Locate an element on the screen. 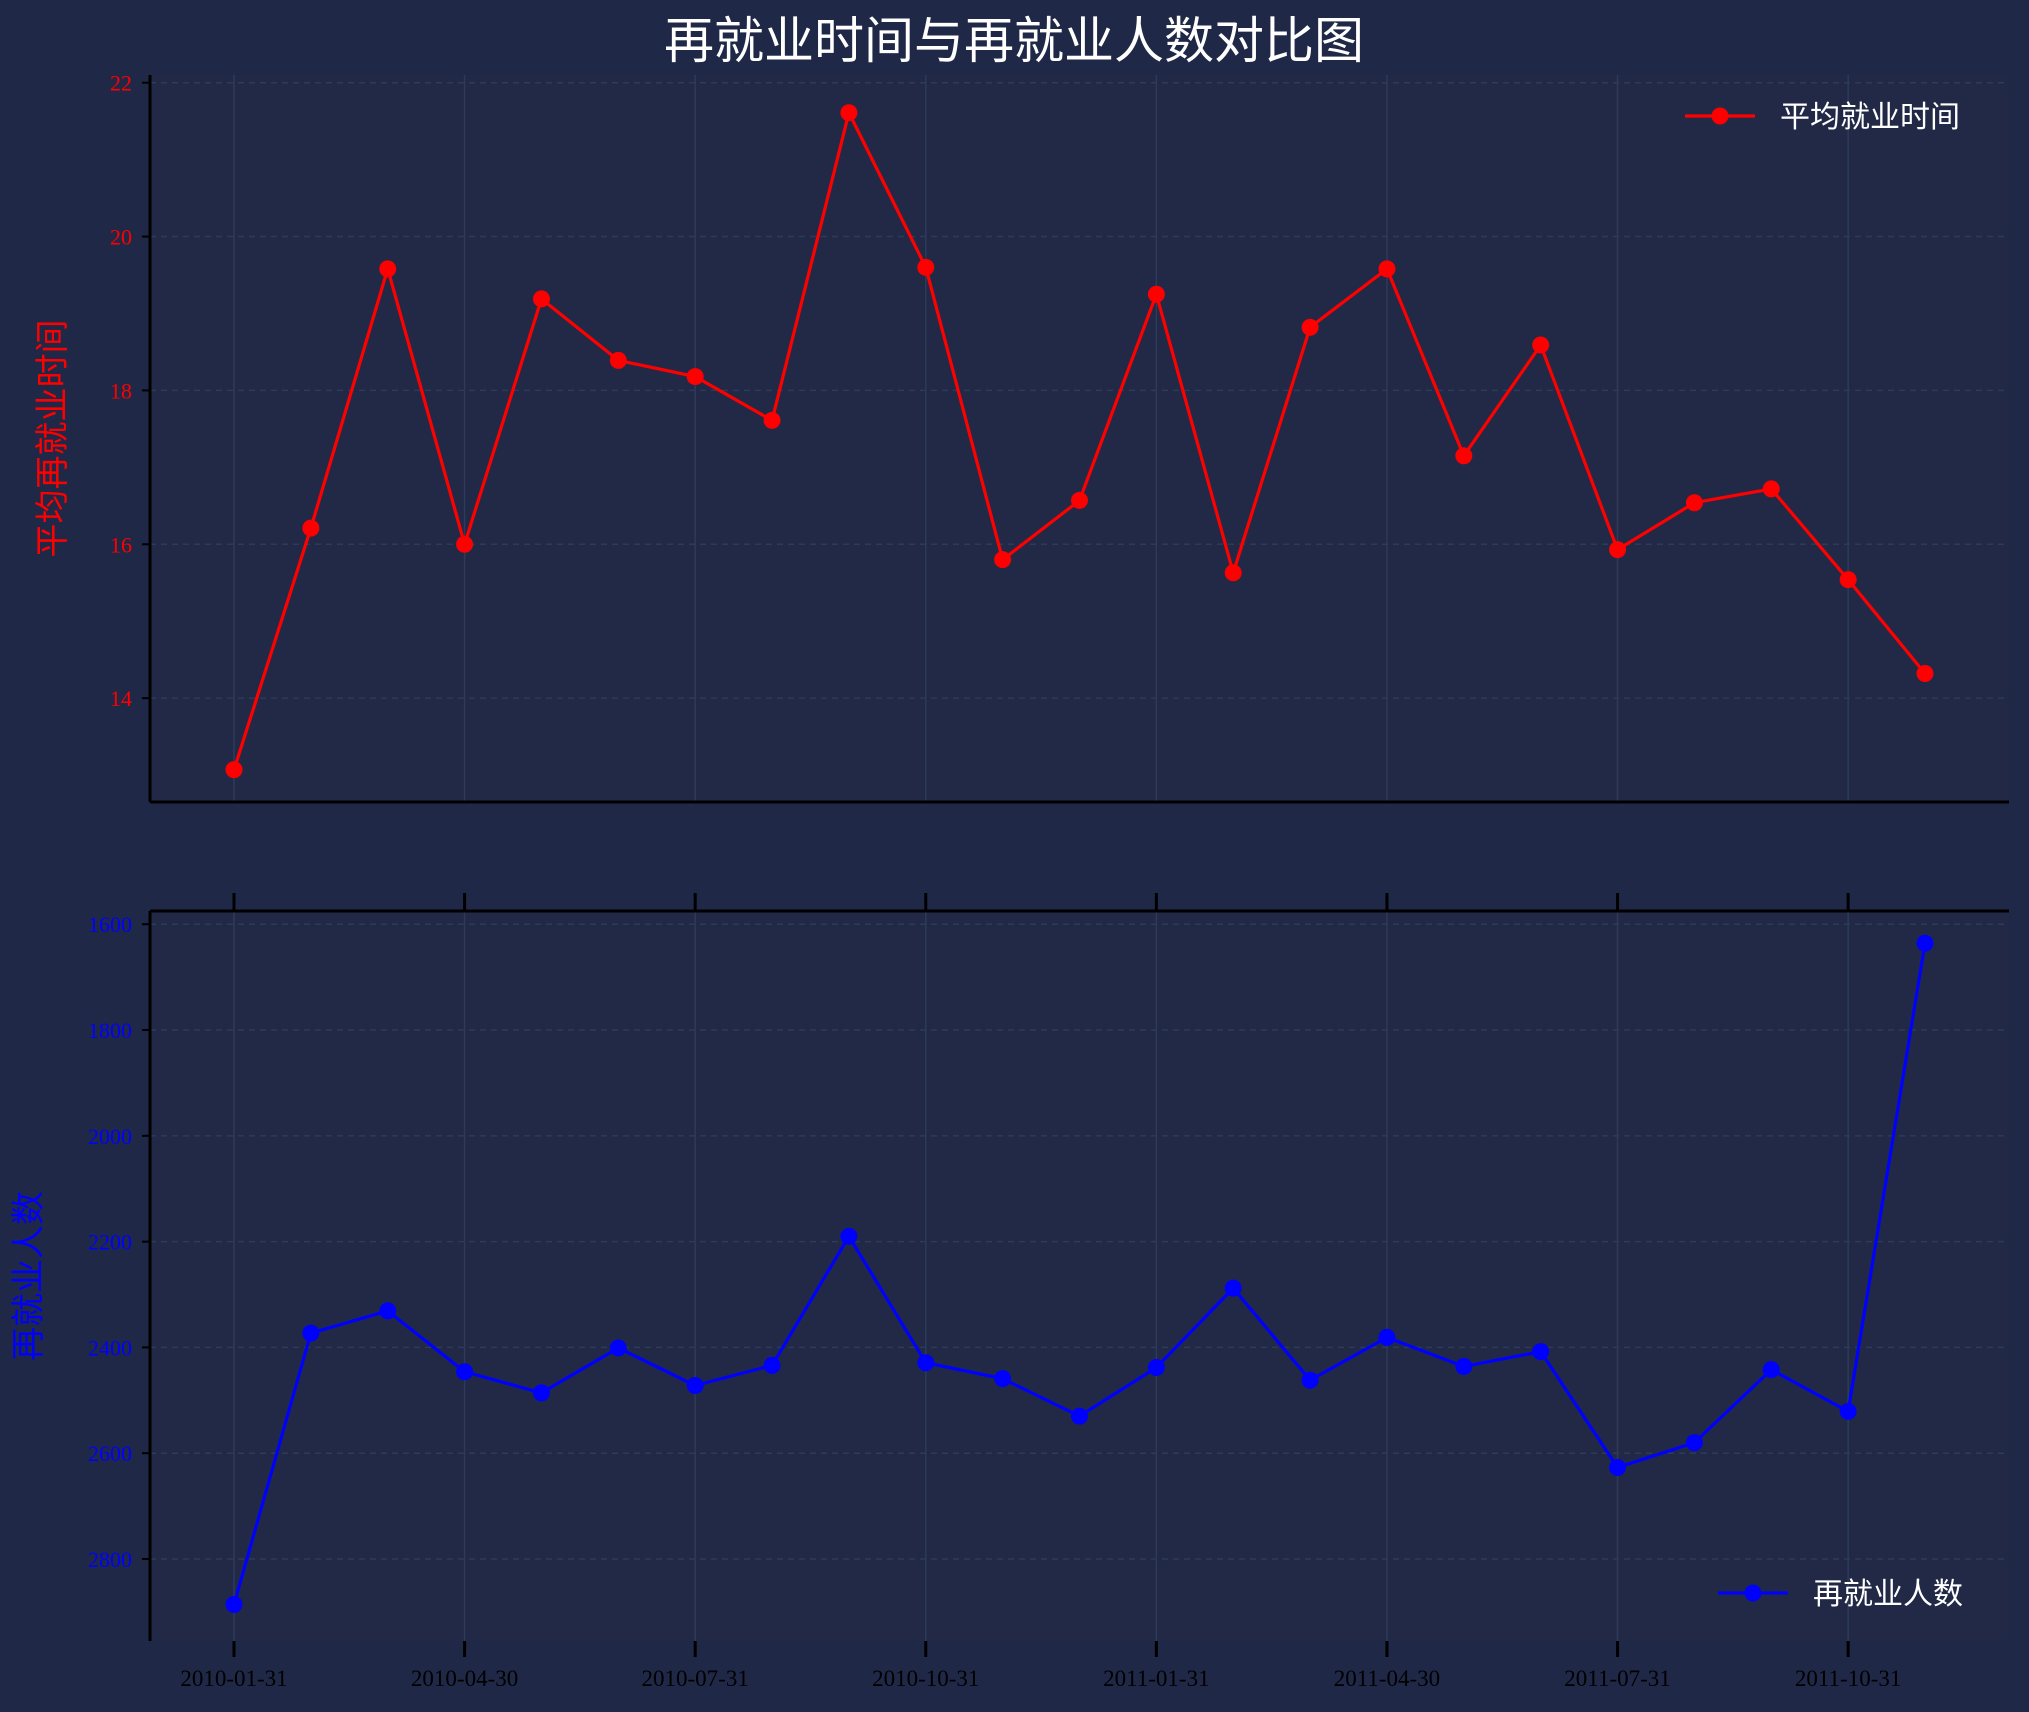 The height and width of the screenshot is (1712, 2029). bottom-legend-marker is located at coordinates (1753, 1593).